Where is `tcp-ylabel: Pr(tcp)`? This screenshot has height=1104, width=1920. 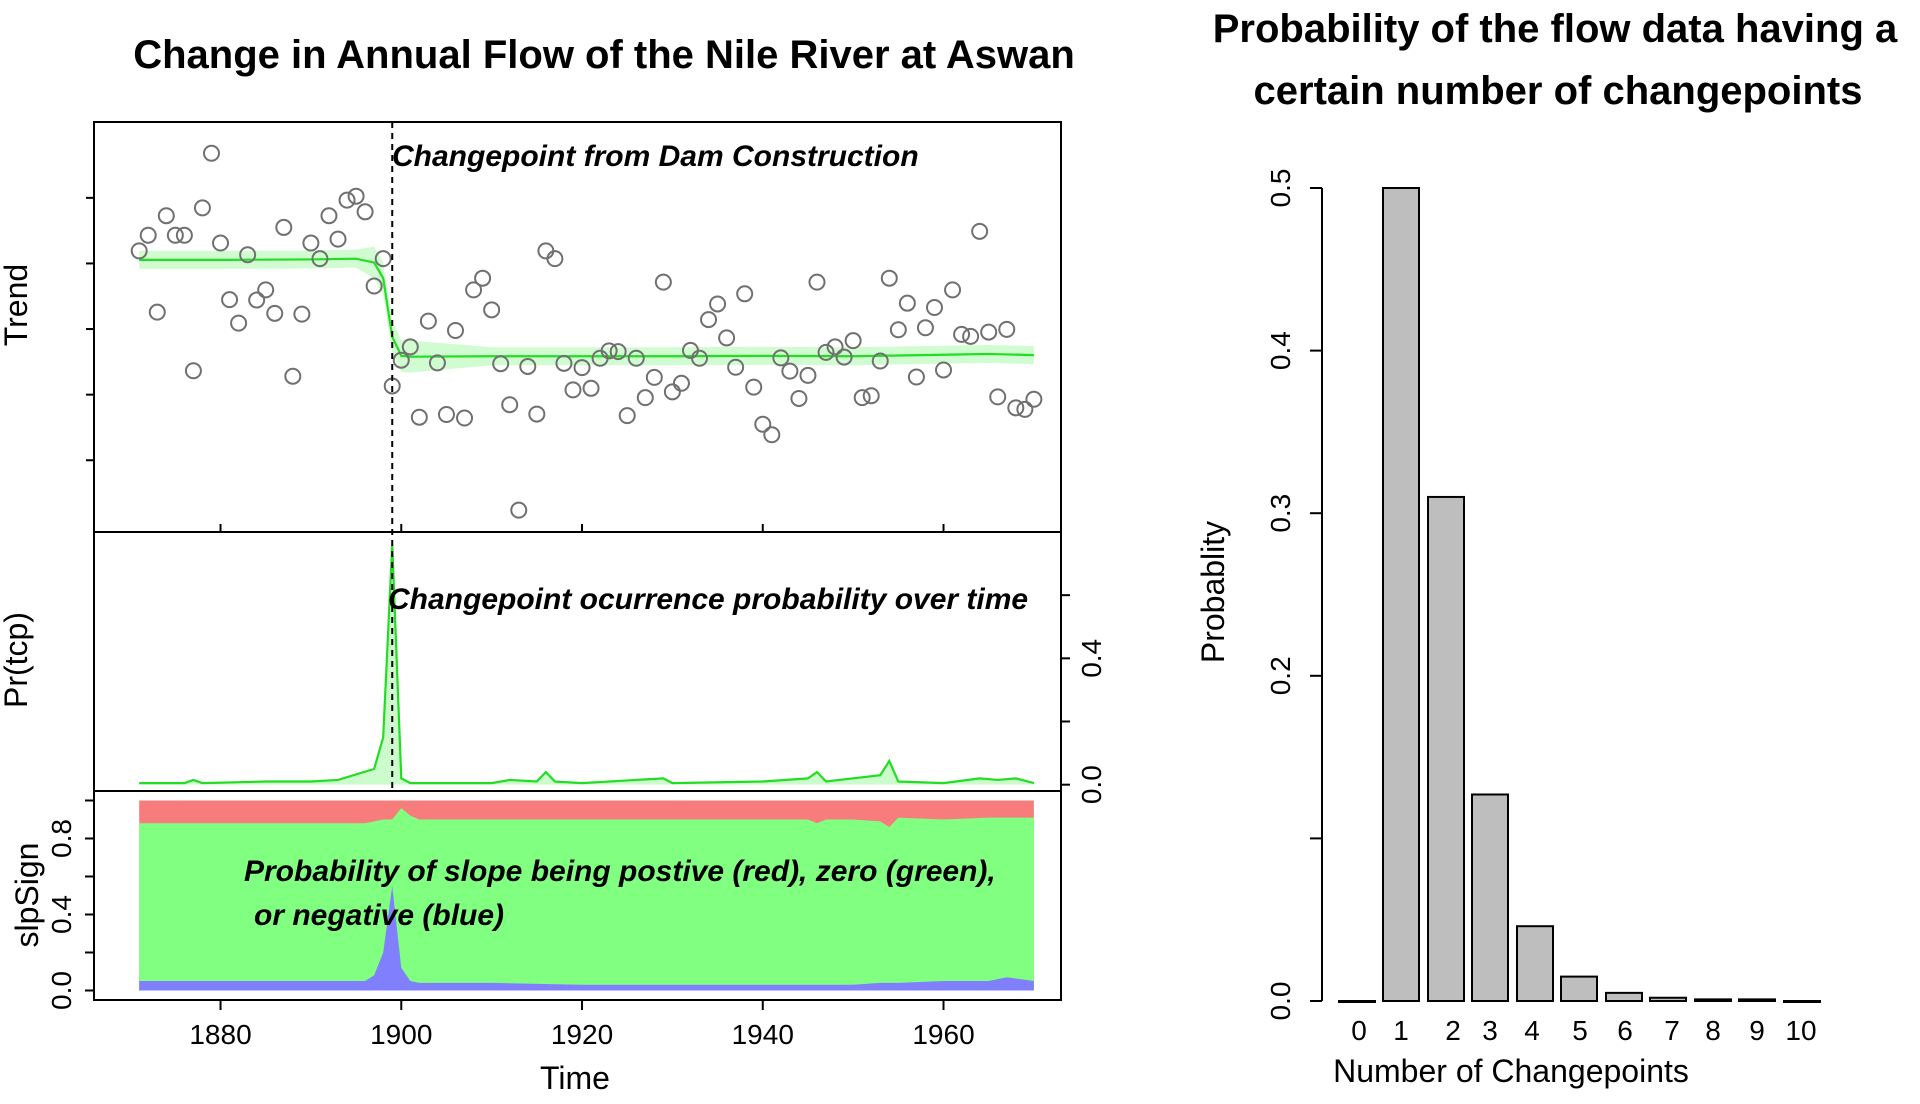 tcp-ylabel: Pr(tcp) is located at coordinates (17, 660).